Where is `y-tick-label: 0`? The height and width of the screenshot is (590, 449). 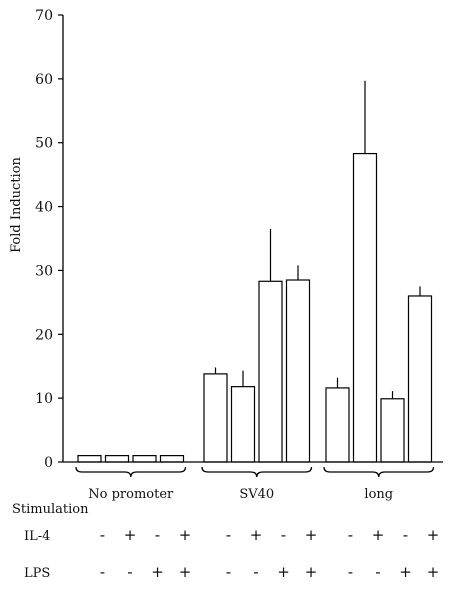 y-tick-label: 0 is located at coordinates (48, 463).